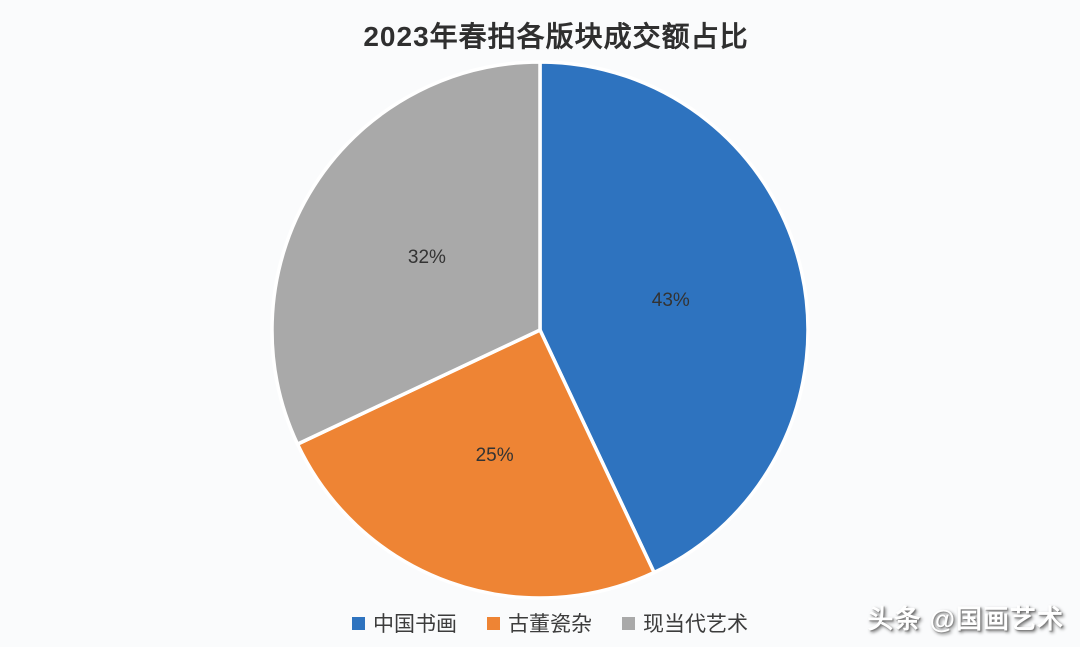 Image resolution: width=1080 pixels, height=647 pixels. I want to click on legend: 中国书画 古董瓷杂 现当代艺术, so click(550, 623).